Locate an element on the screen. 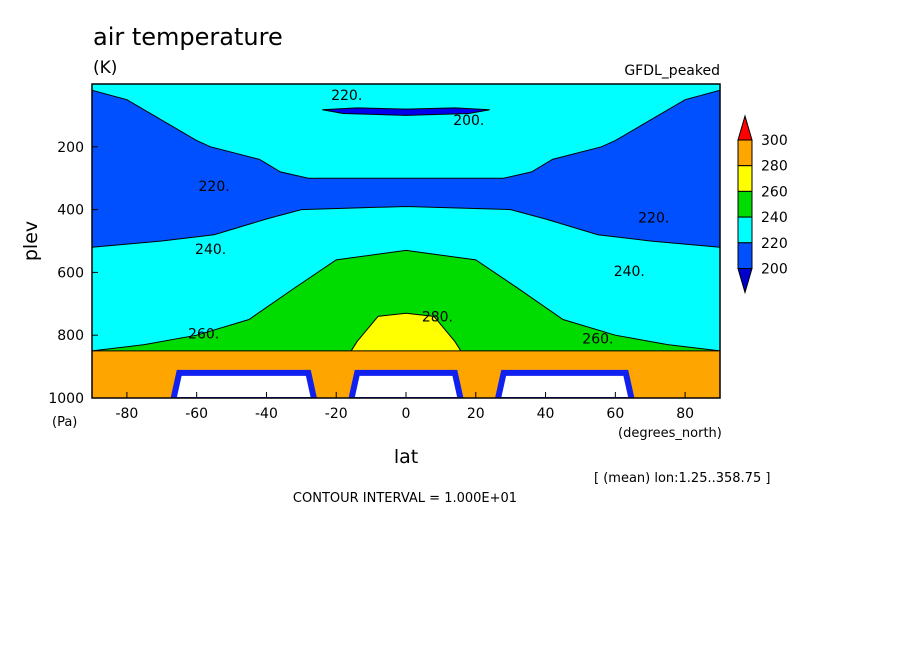 This screenshot has height=654, width=904. y-tick-label-0: 200 is located at coordinates (70, 148).